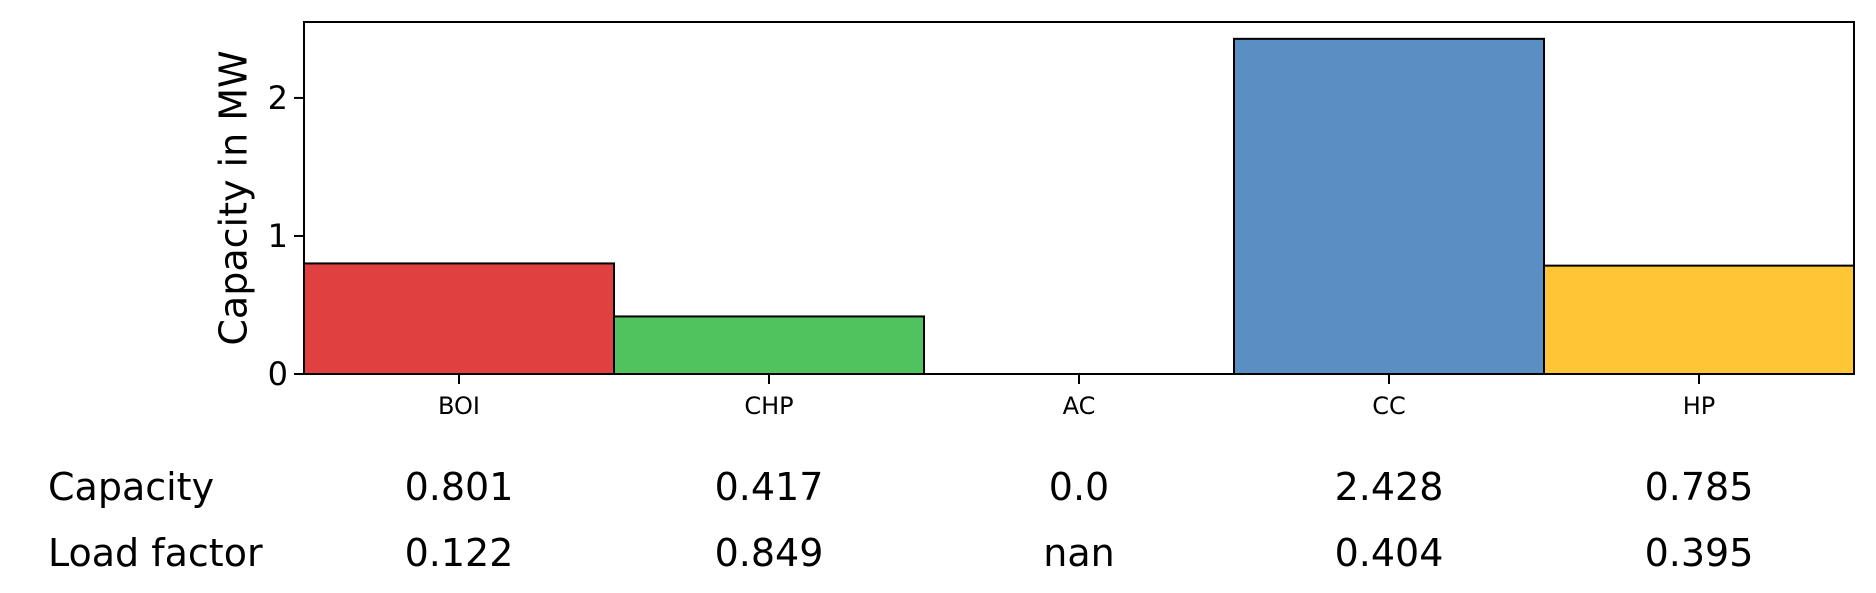 Image resolution: width=1876 pixels, height=593 pixels. Describe the element at coordinates (278, 236) in the screenshot. I see `y-tick-label: 1` at that location.